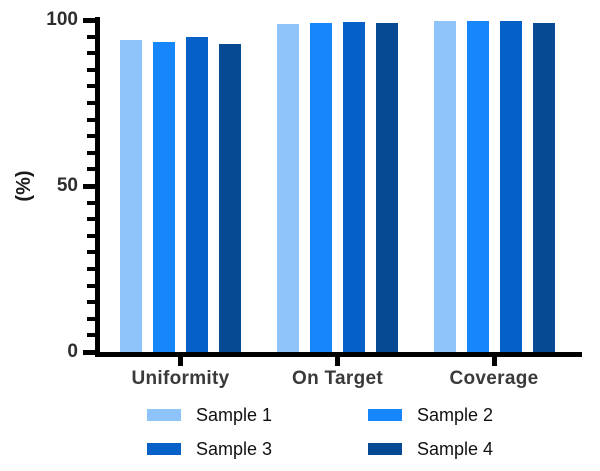  What do you see at coordinates (288, 187) in the screenshot?
I see `bar-sample-1-on-target` at bounding box center [288, 187].